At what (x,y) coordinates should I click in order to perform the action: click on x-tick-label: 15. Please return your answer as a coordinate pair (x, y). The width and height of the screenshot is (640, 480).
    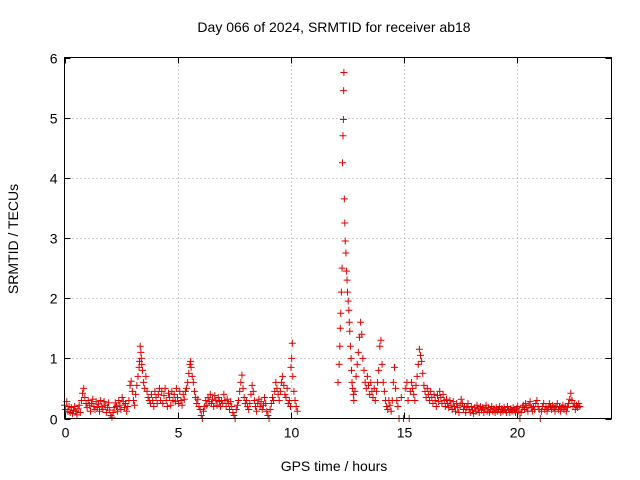
    Looking at the image, I should click on (405, 433).